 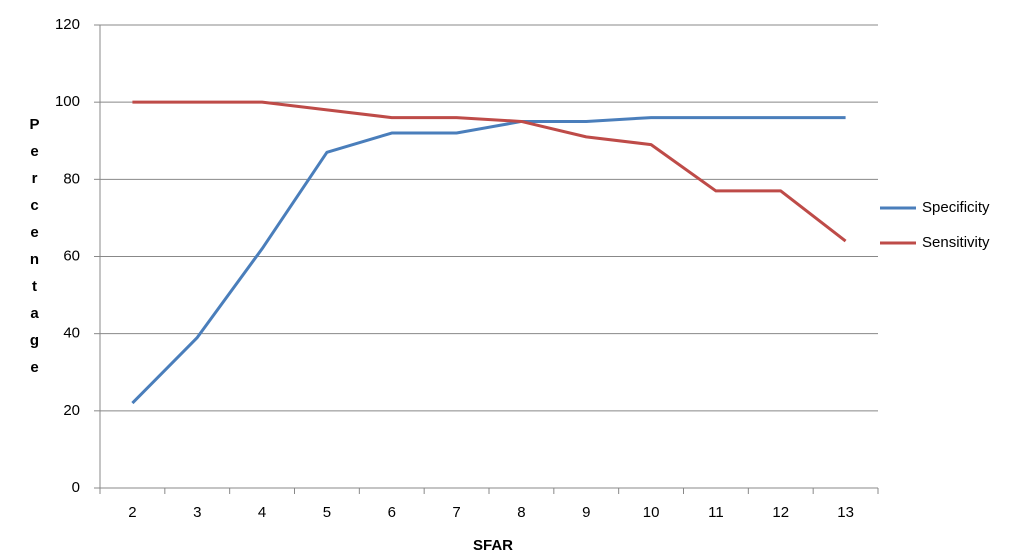 What do you see at coordinates (493, 545) in the screenshot?
I see `x-axis-label: SFAR` at bounding box center [493, 545].